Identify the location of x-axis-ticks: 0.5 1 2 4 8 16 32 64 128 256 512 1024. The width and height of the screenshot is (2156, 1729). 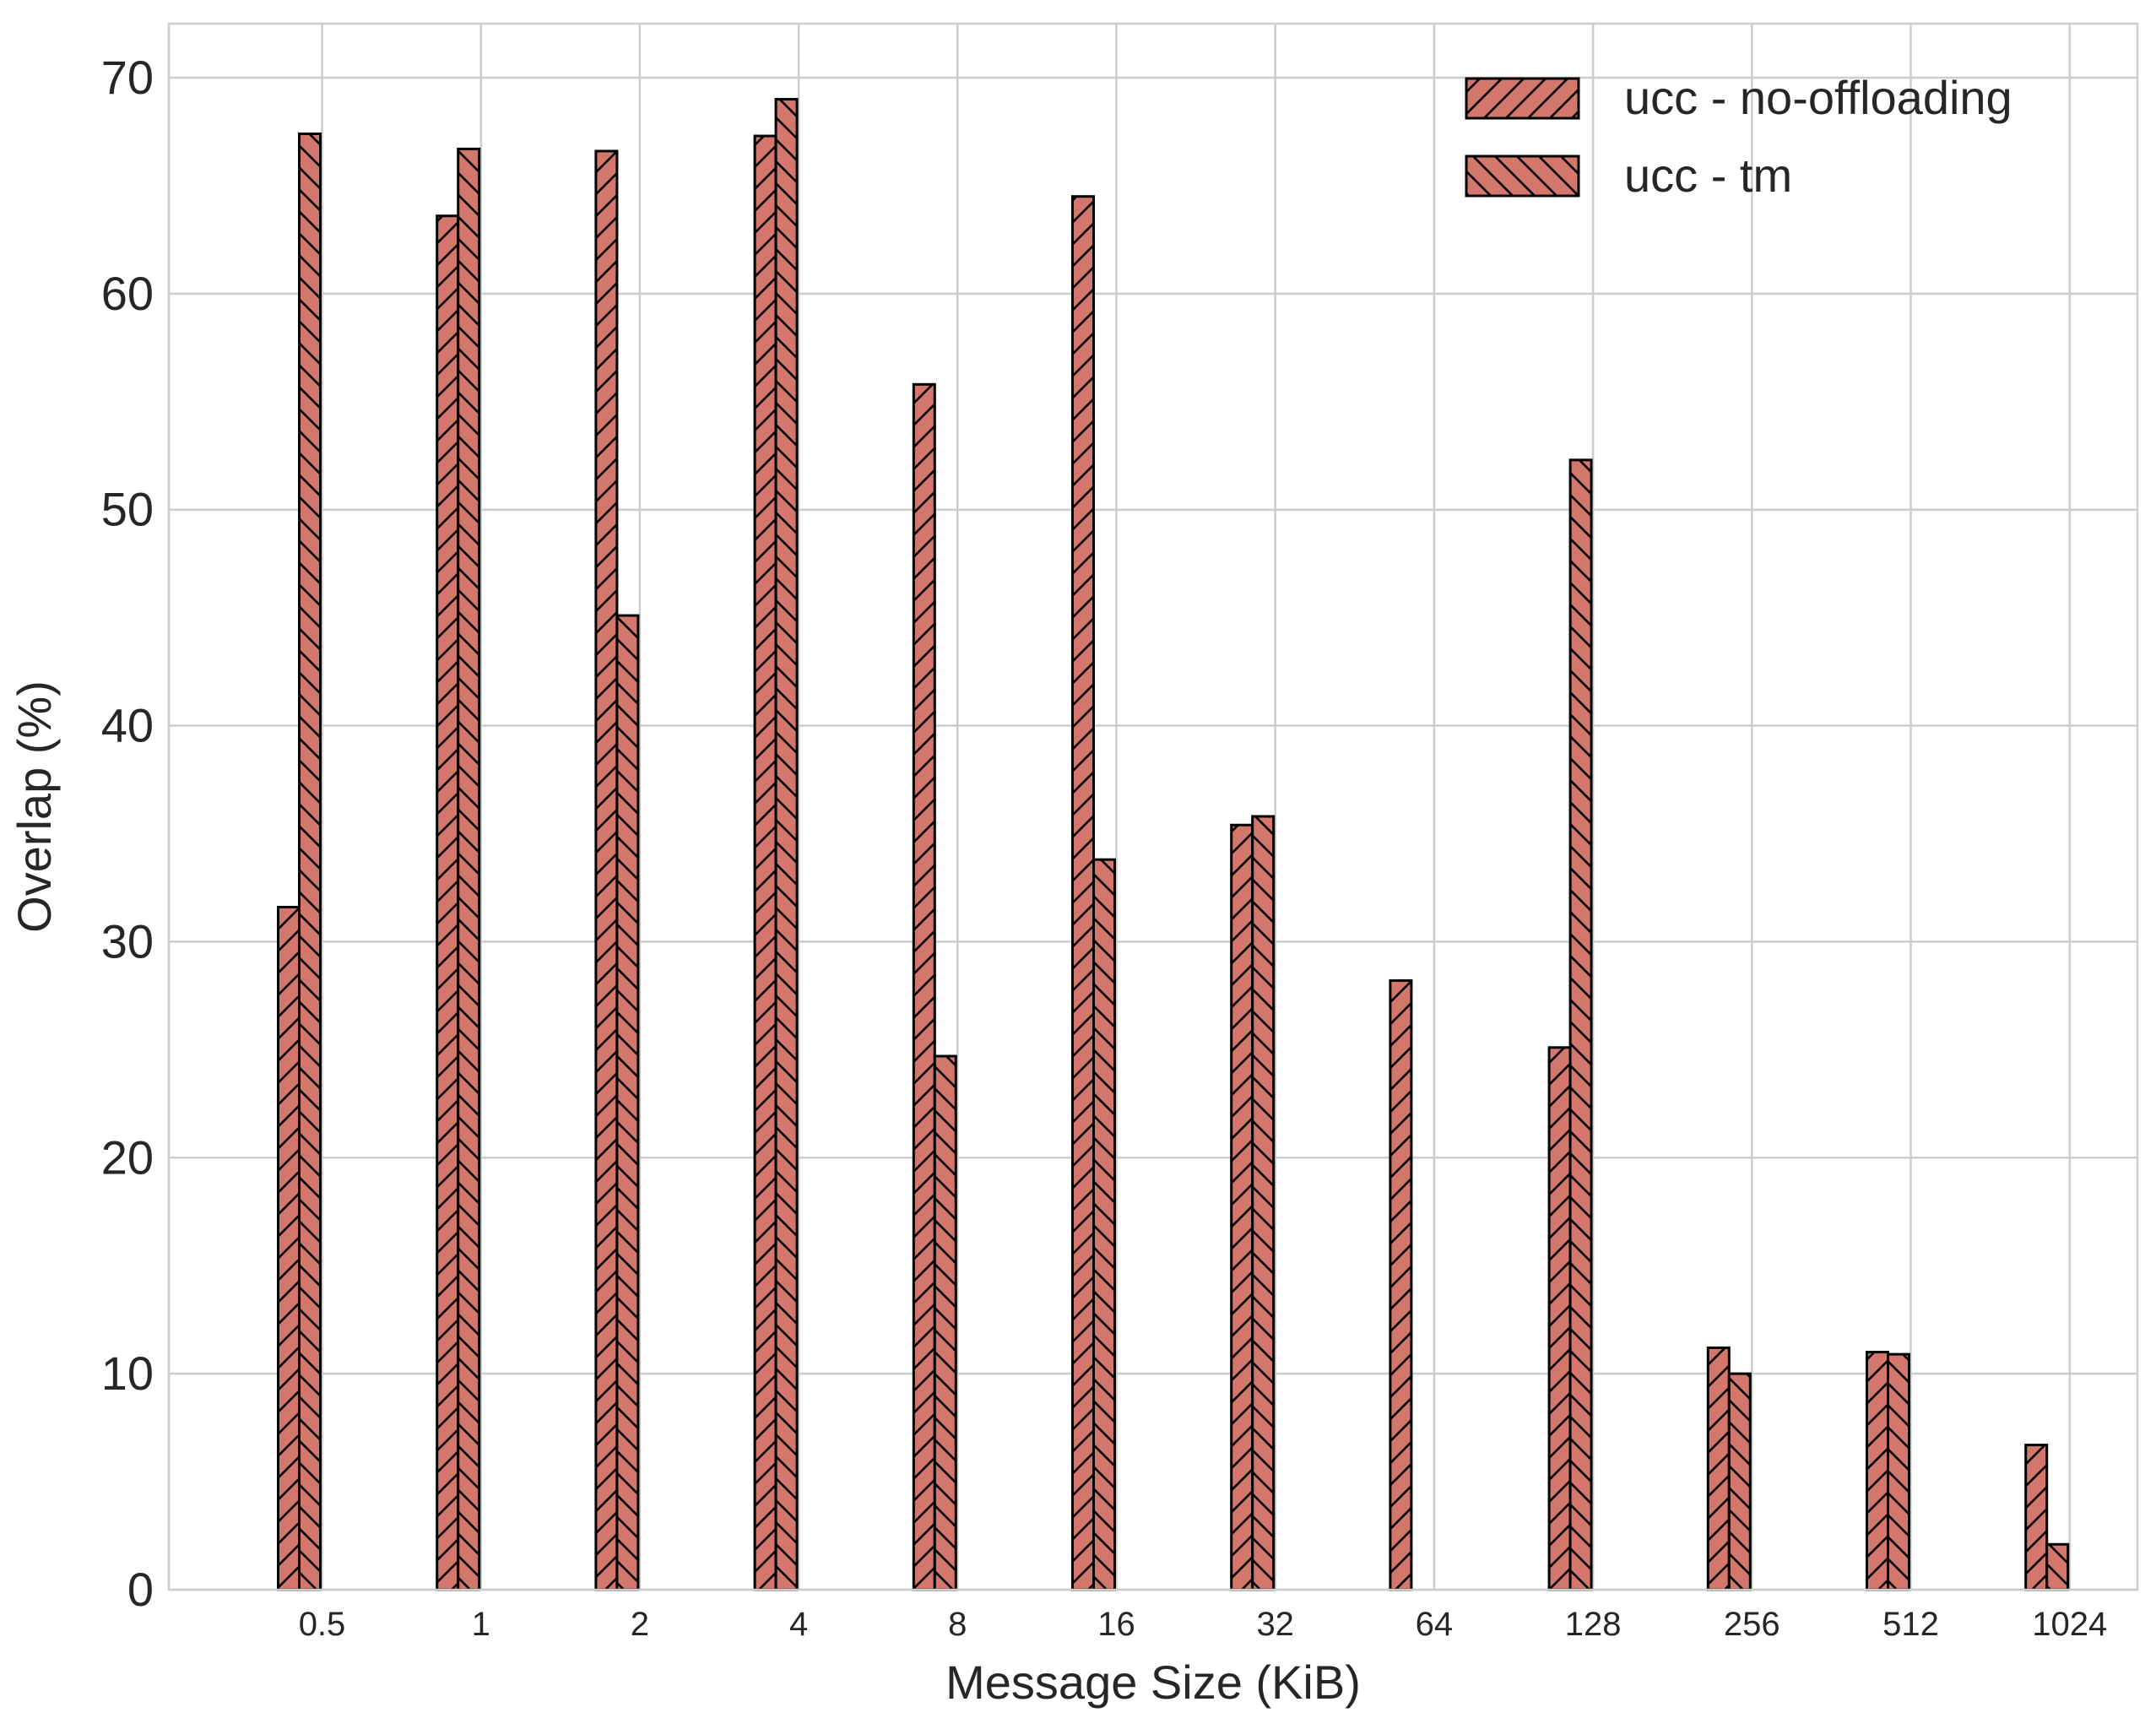
(1203, 1624).